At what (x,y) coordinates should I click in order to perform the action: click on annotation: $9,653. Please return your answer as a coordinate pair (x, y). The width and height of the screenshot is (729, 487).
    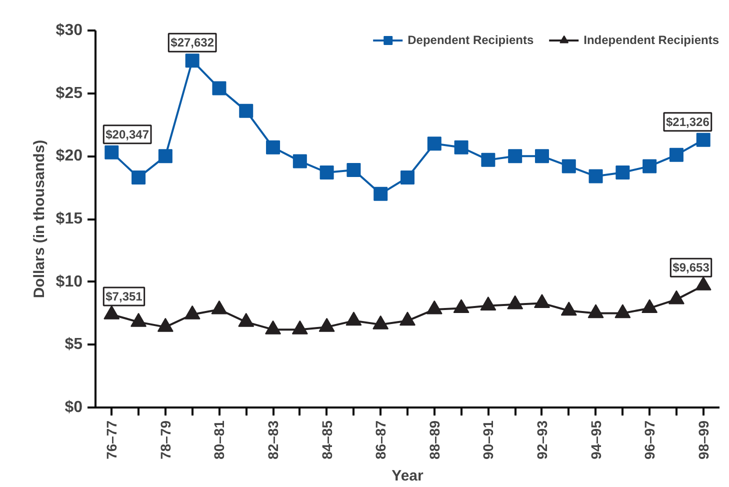
    Looking at the image, I should click on (691, 267).